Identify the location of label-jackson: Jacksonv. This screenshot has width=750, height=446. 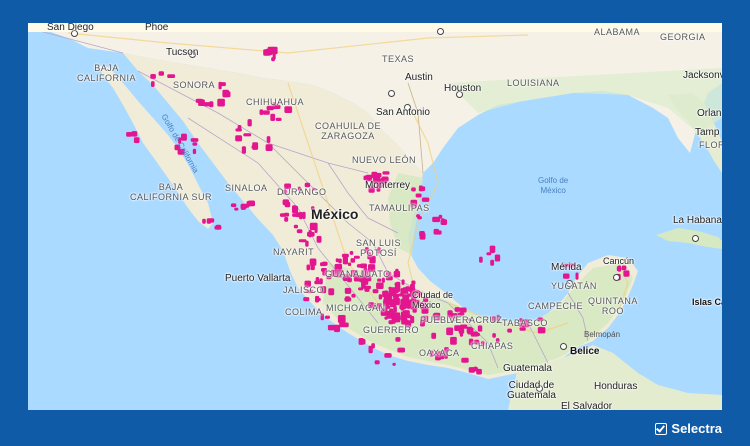
(702, 75).